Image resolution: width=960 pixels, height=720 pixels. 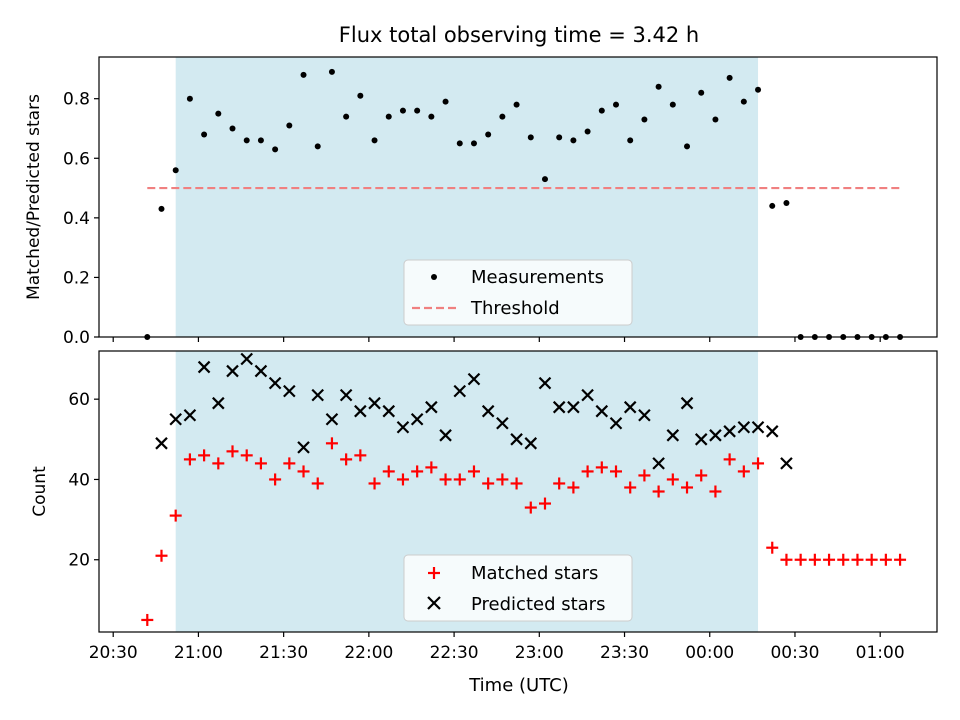 What do you see at coordinates (434, 603) in the screenshot?
I see `legend-predicted-marker` at bounding box center [434, 603].